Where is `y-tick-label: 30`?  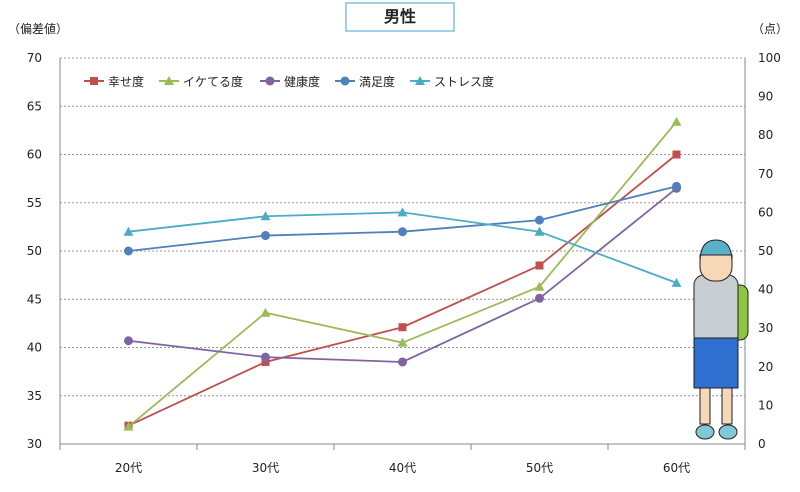
y-tick-label: 30 is located at coordinates (34, 444).